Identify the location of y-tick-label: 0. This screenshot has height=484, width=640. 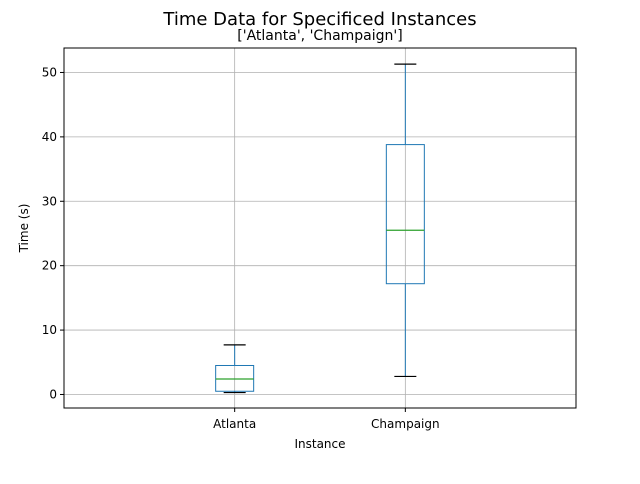
(53, 394).